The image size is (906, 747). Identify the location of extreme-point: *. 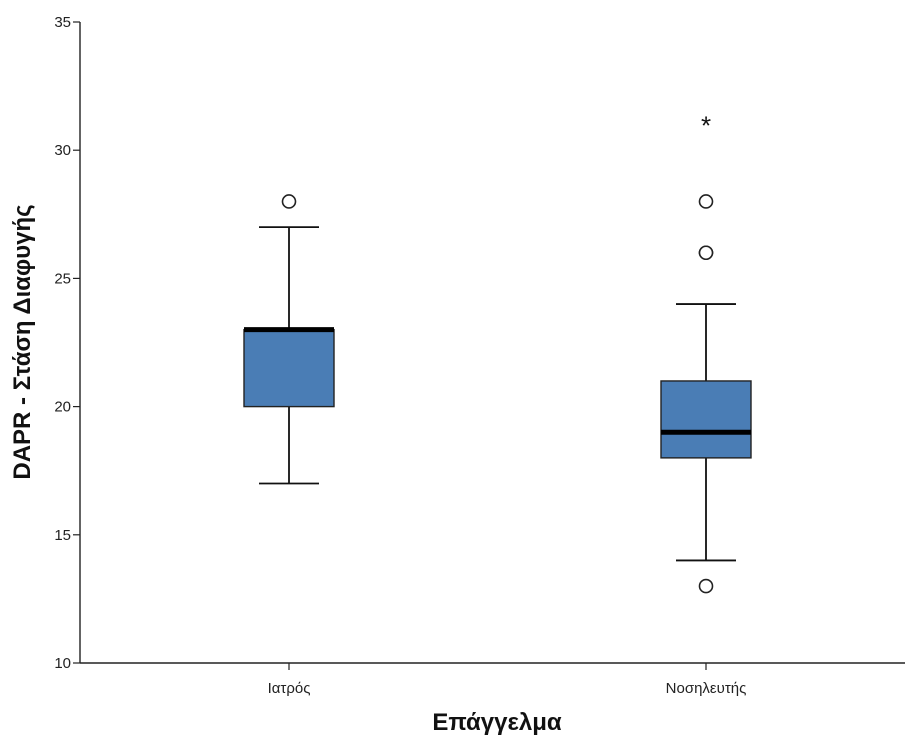
(706, 126).